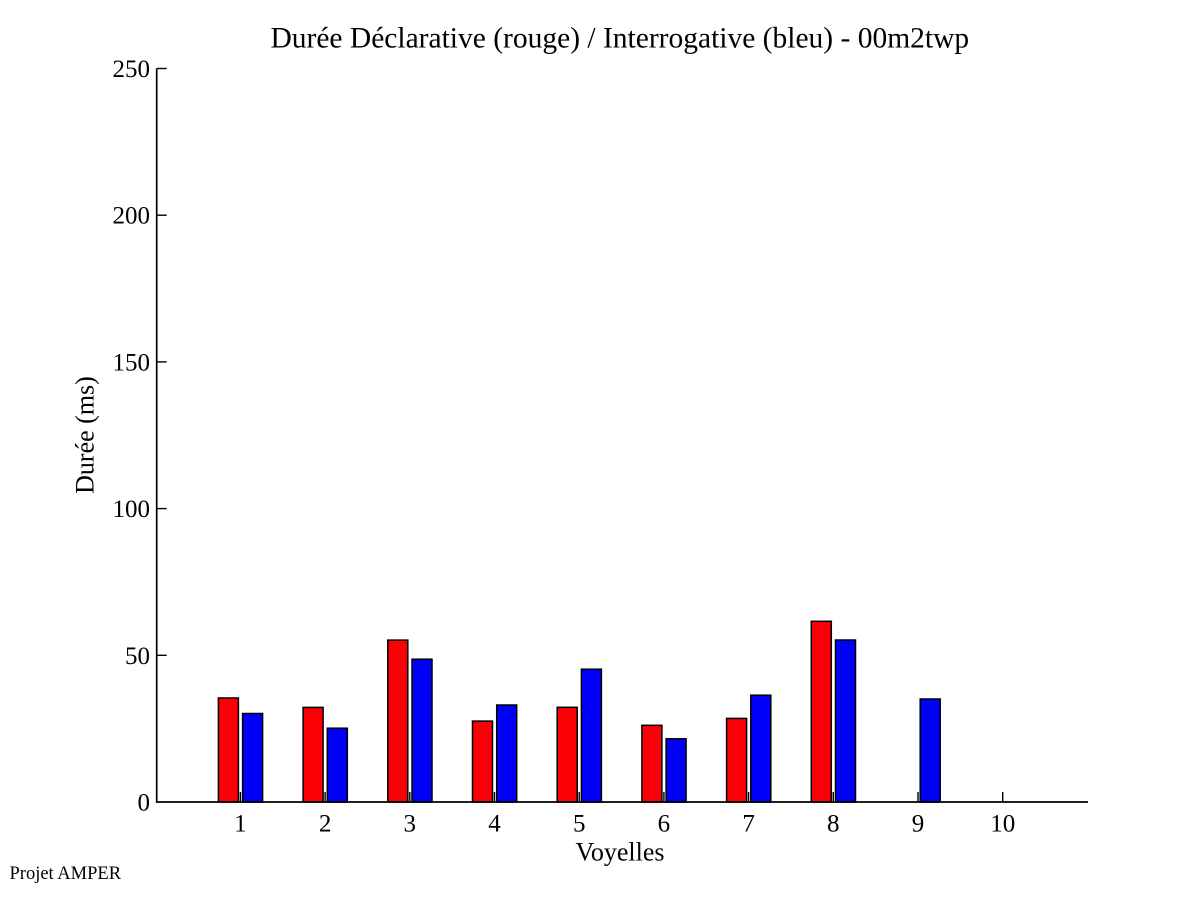 Image resolution: width=1201 pixels, height=901 pixels. What do you see at coordinates (325, 824) in the screenshot?
I see `svg-text: 2` at bounding box center [325, 824].